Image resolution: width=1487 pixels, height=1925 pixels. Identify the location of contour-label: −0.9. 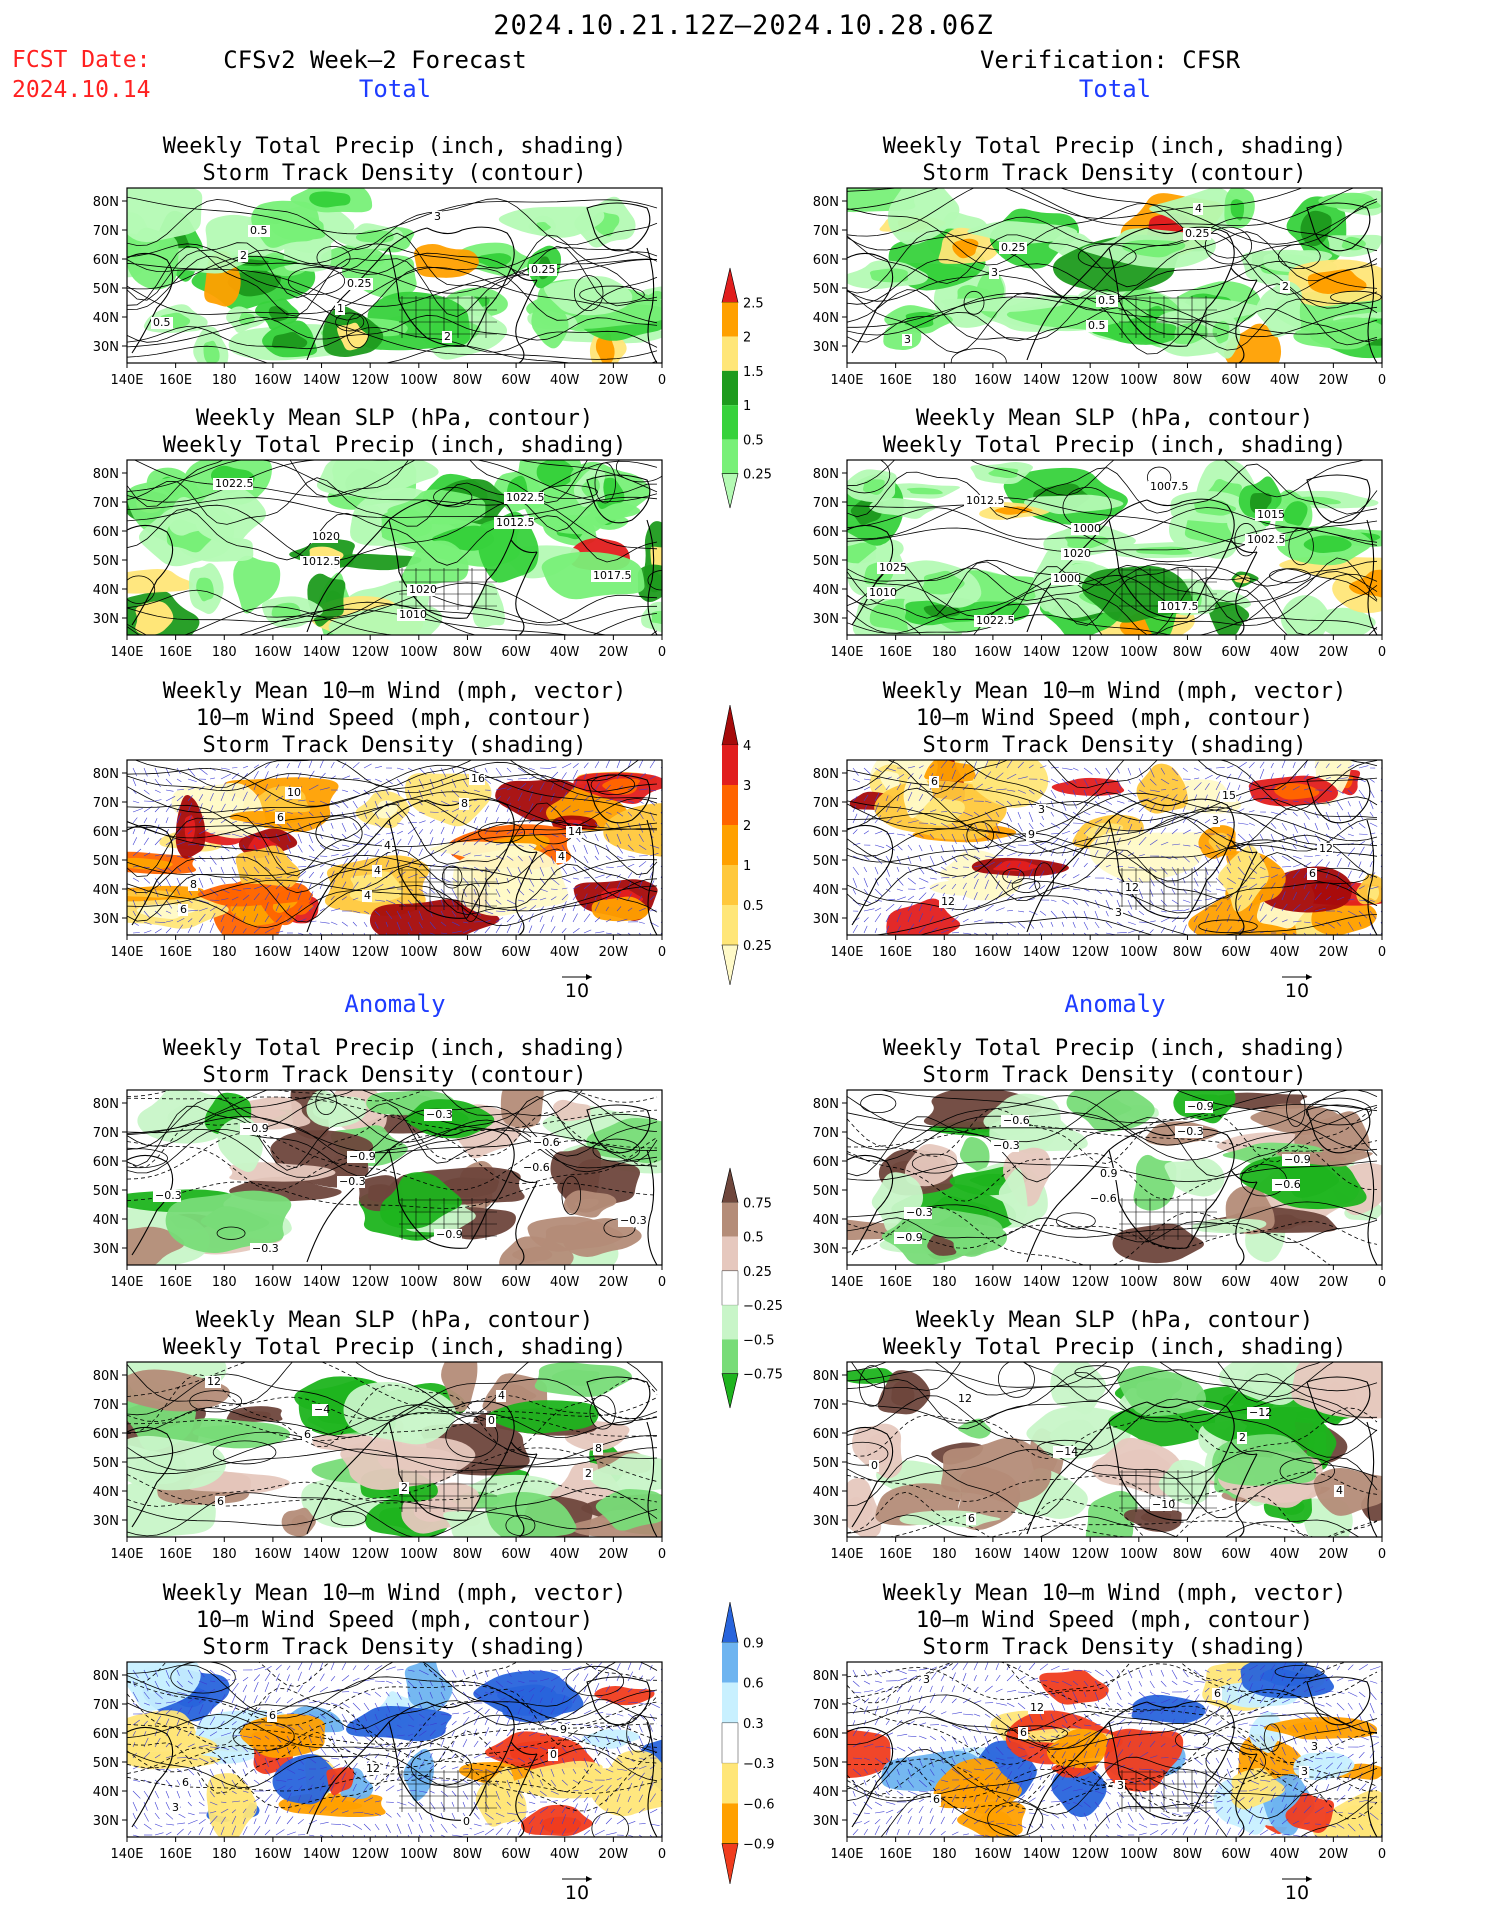
(1297, 1159).